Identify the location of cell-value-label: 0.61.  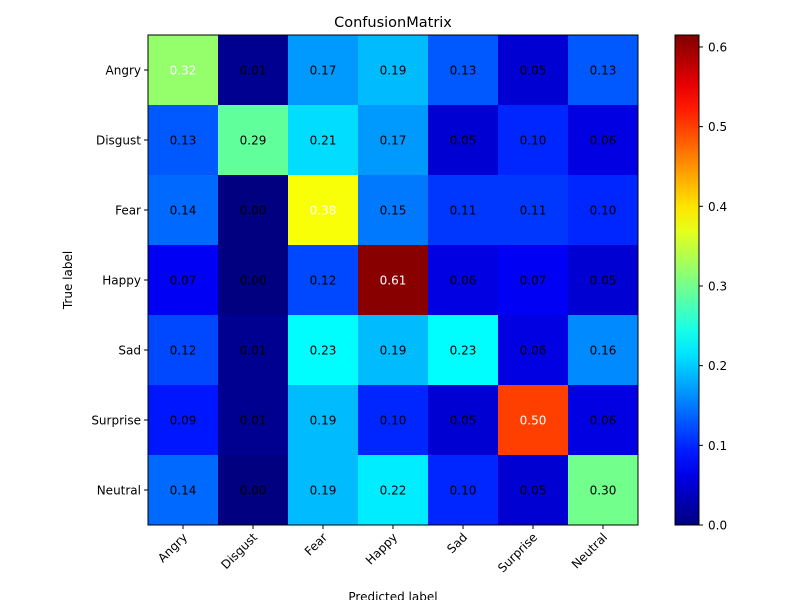
(393, 281).